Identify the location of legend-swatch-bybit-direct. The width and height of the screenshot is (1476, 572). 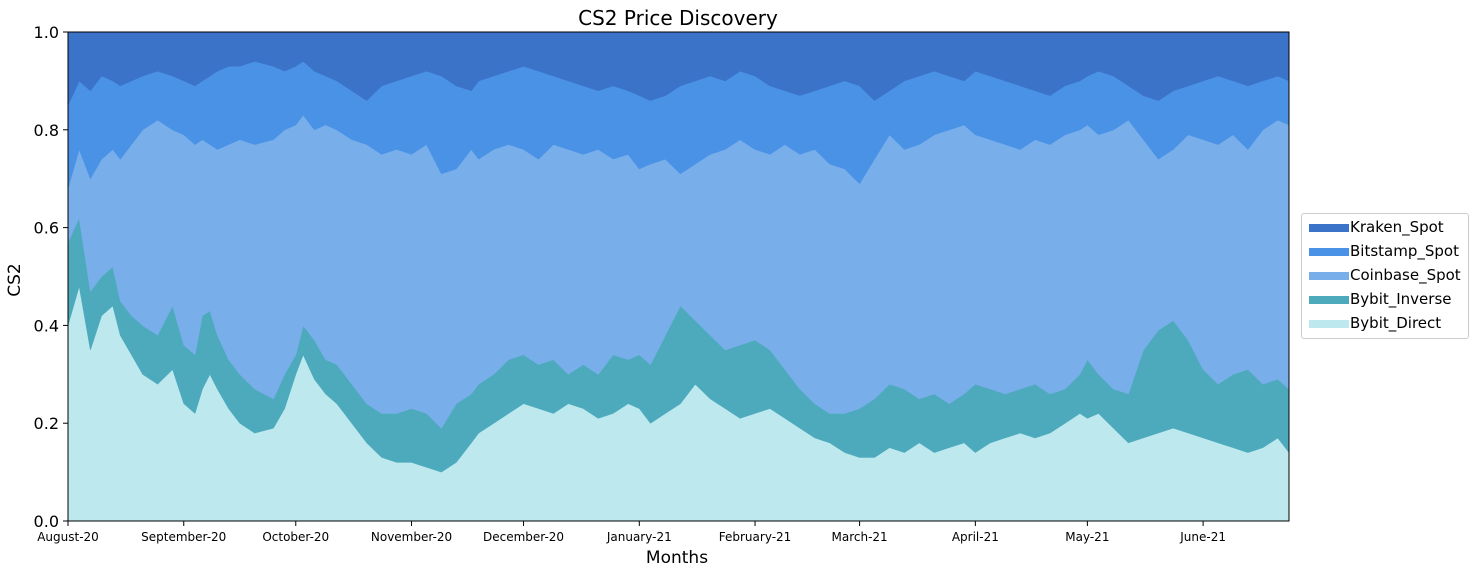
(1329, 324).